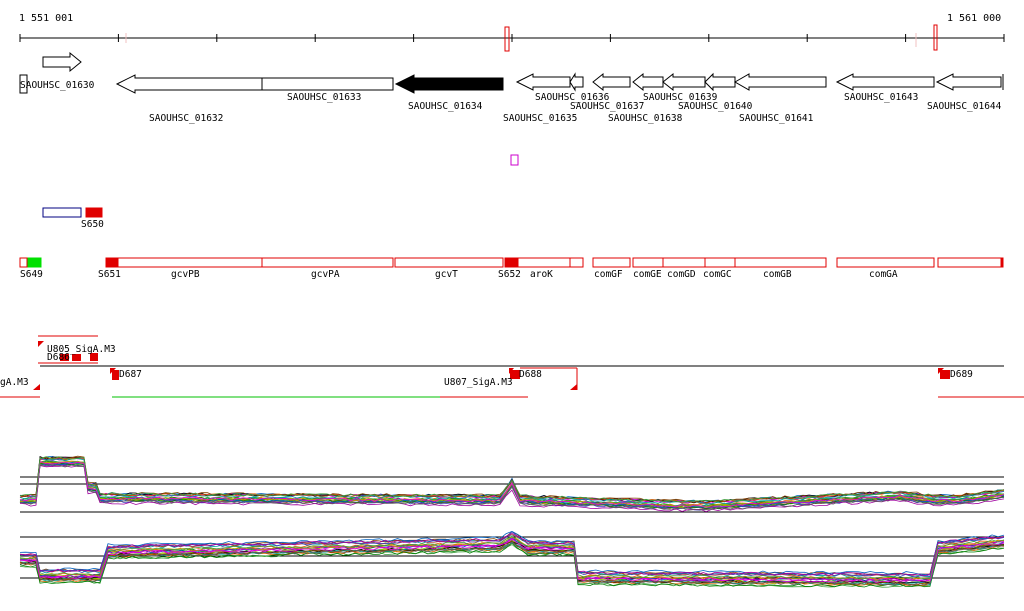  I want to click on gene-label: SAOUHSC_01630, so click(57, 85).